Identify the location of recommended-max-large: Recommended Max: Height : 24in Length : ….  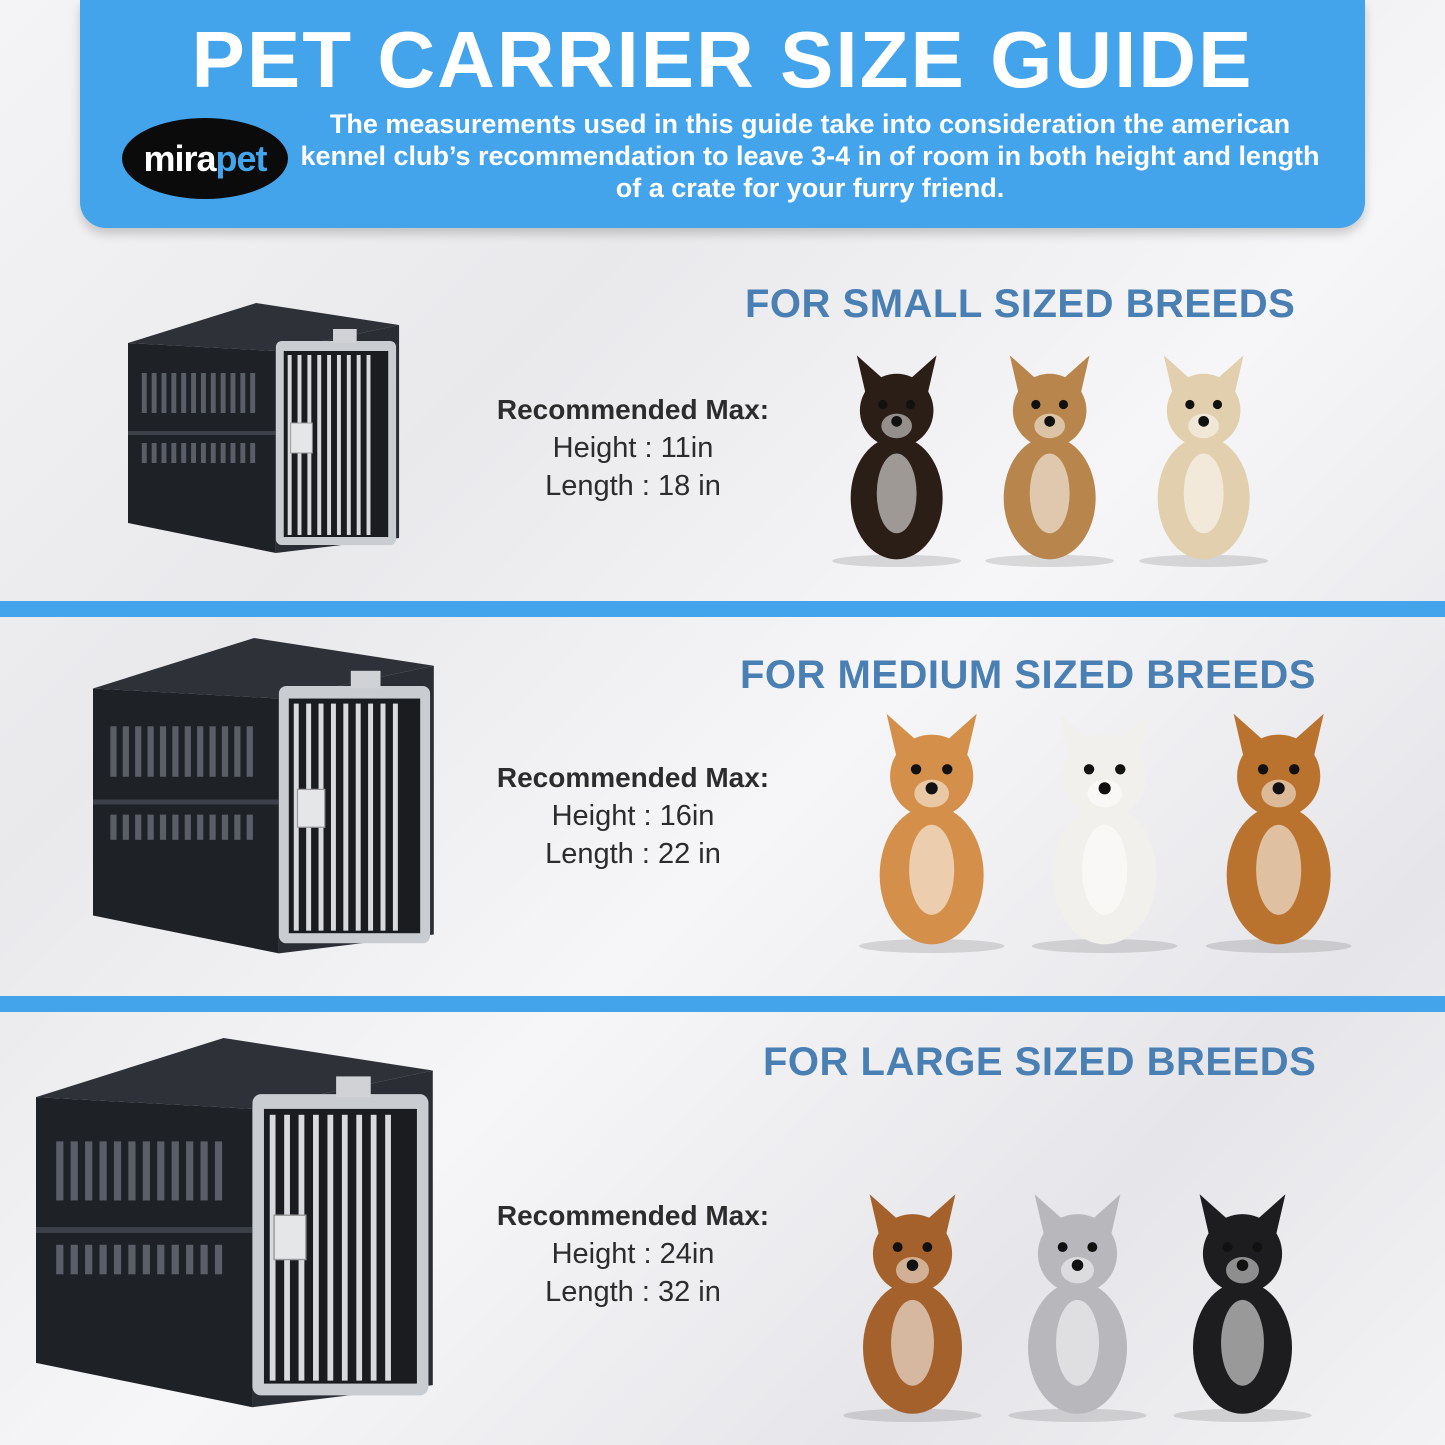
(633, 1254).